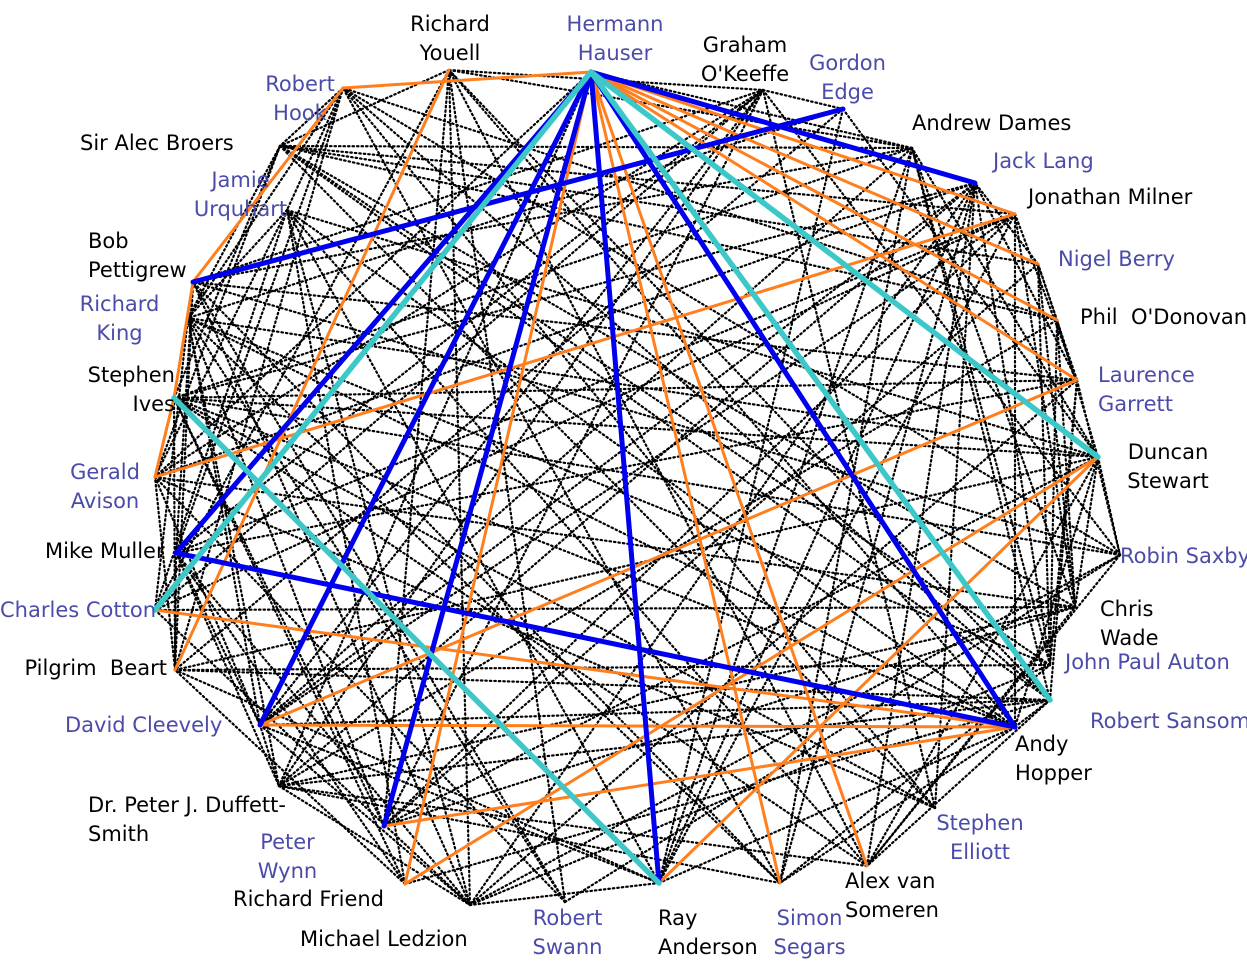  Describe the element at coordinates (1129, 623) in the screenshot. I see `node-label-chris-wade: Chris Wade` at that location.